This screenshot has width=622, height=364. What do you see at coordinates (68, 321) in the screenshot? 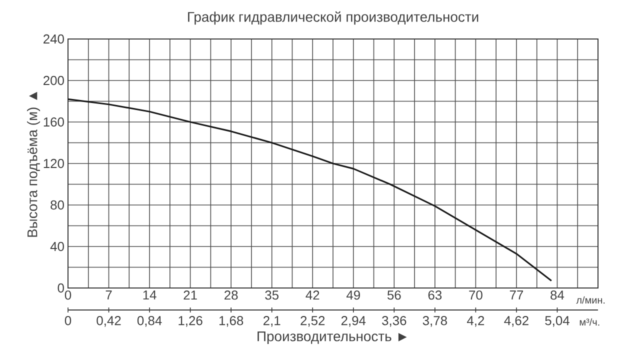
I see `x2-tick-label: 0` at bounding box center [68, 321].